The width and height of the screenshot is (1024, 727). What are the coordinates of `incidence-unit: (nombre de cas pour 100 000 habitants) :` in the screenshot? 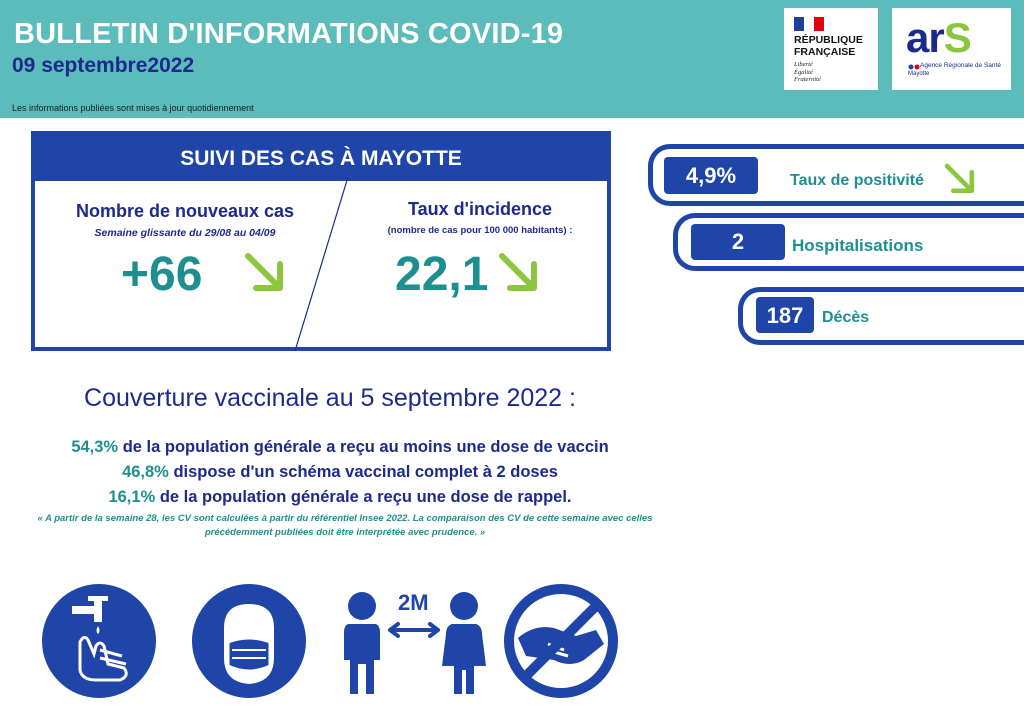 It's located at (480, 230).